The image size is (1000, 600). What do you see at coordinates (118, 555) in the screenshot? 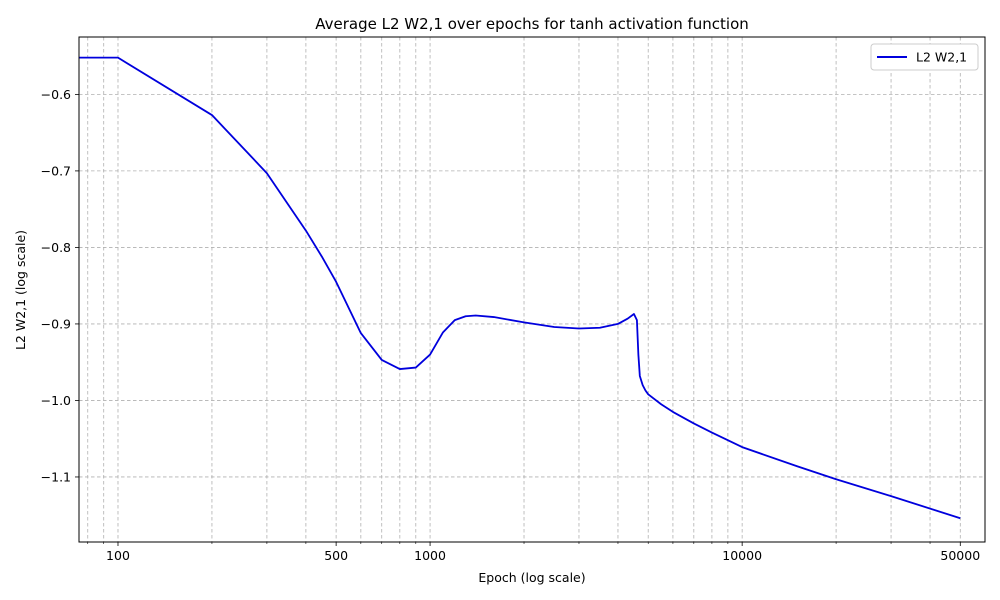
I see `x-tick-label: 100` at bounding box center [118, 555].